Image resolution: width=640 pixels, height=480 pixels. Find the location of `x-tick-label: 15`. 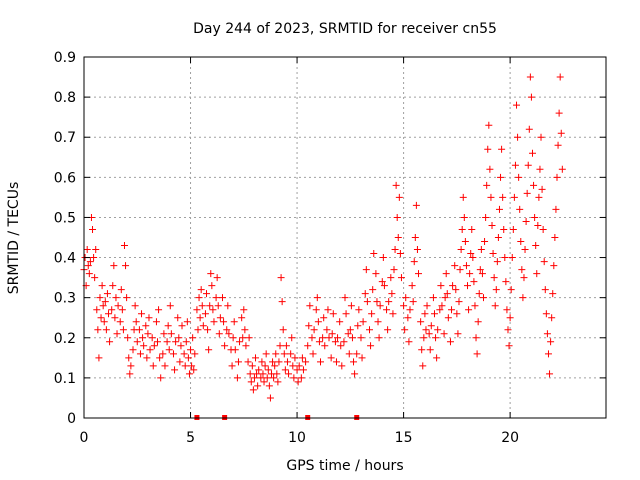

x-tick-label: 15 is located at coordinates (404, 438).